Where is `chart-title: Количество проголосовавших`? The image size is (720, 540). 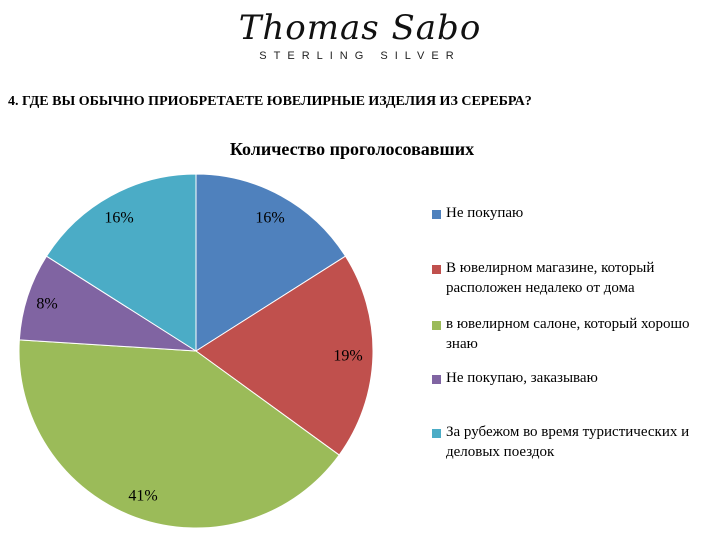
chart-title: Количество проголосовавших is located at coordinates (352, 149).